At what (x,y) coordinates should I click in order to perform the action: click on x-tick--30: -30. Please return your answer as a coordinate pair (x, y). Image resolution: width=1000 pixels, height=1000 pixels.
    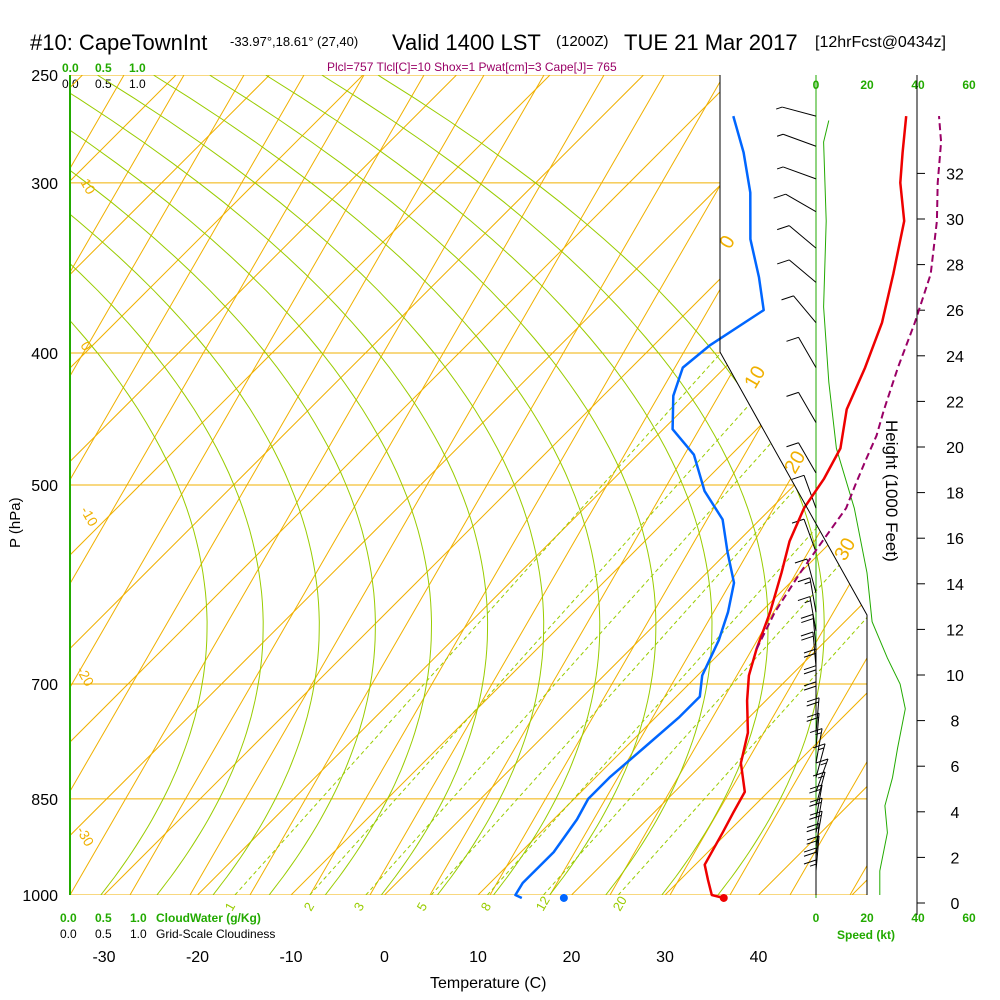
    Looking at the image, I should click on (103, 957).